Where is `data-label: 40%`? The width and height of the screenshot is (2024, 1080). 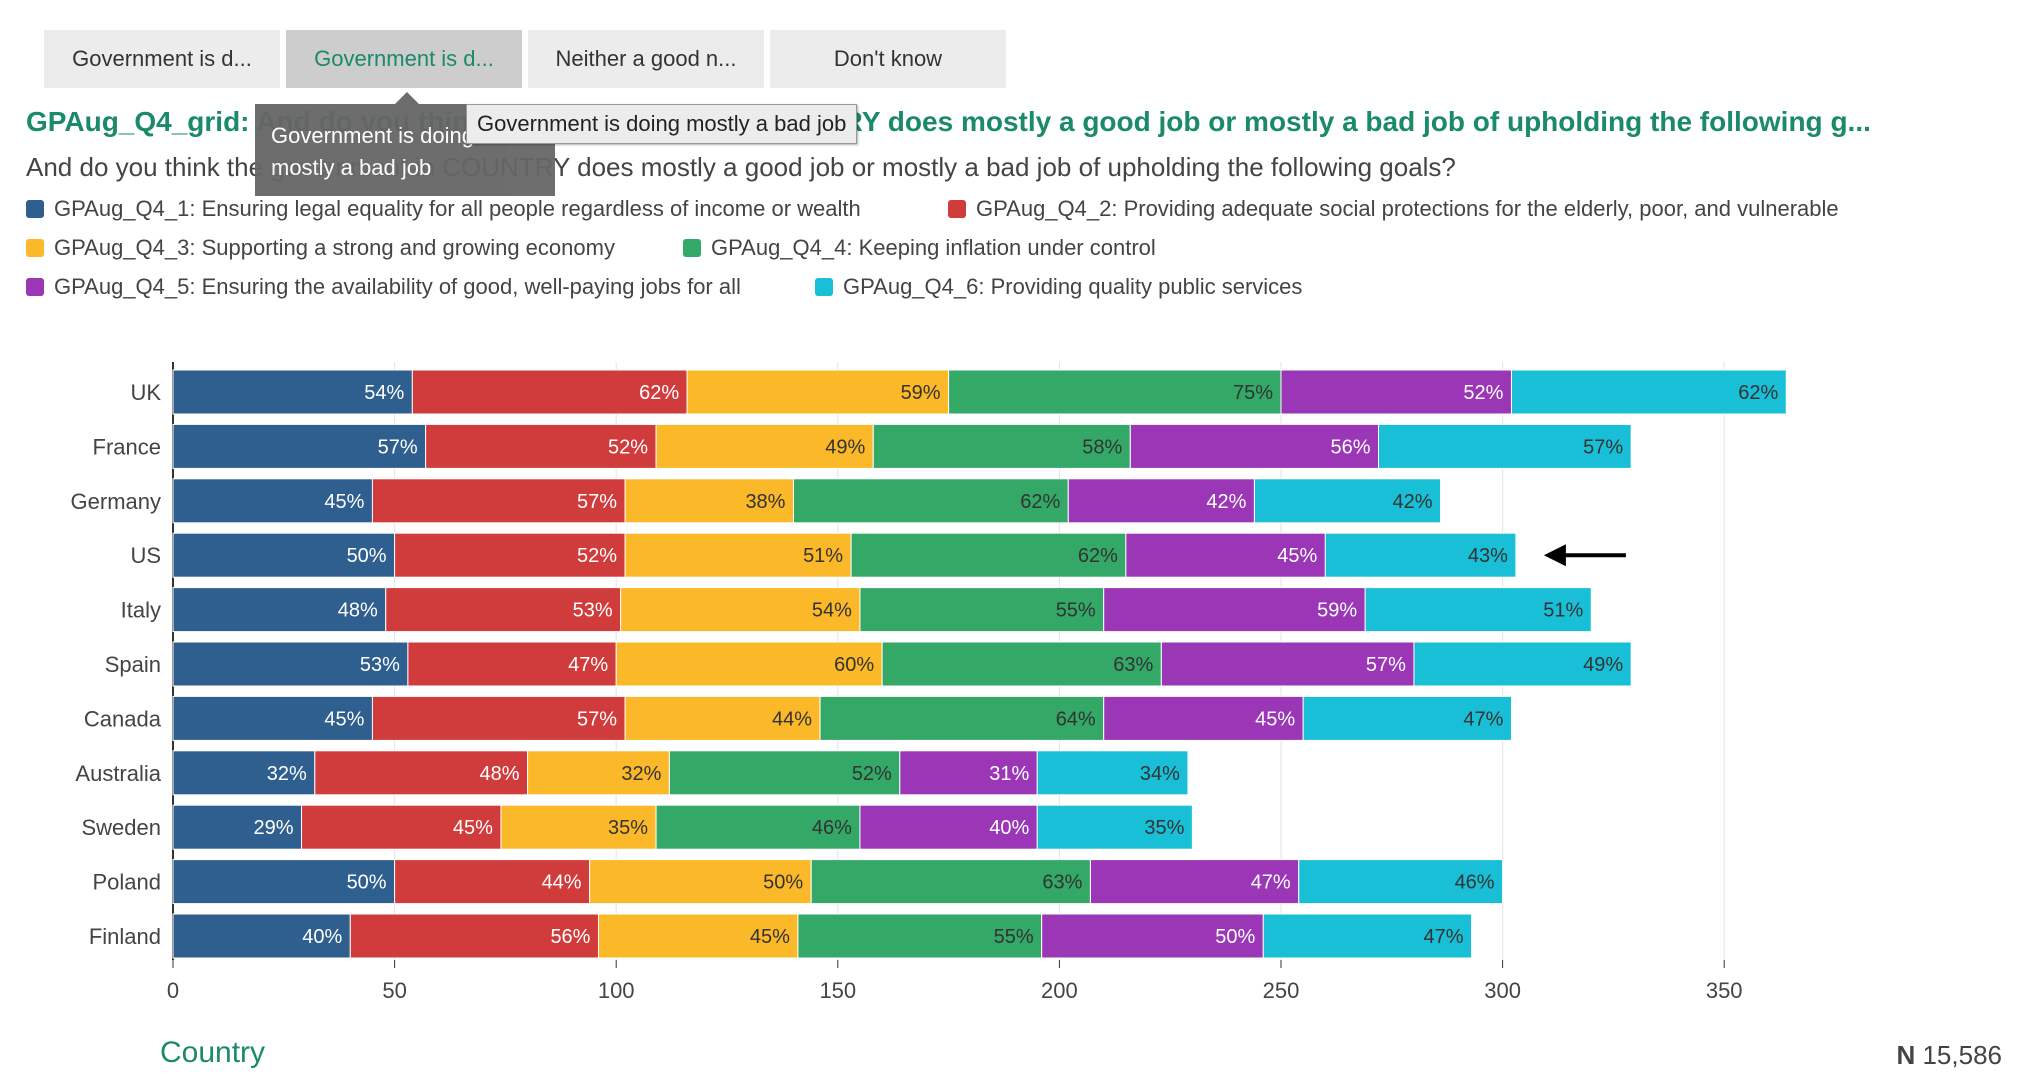 data-label: 40% is located at coordinates (322, 937).